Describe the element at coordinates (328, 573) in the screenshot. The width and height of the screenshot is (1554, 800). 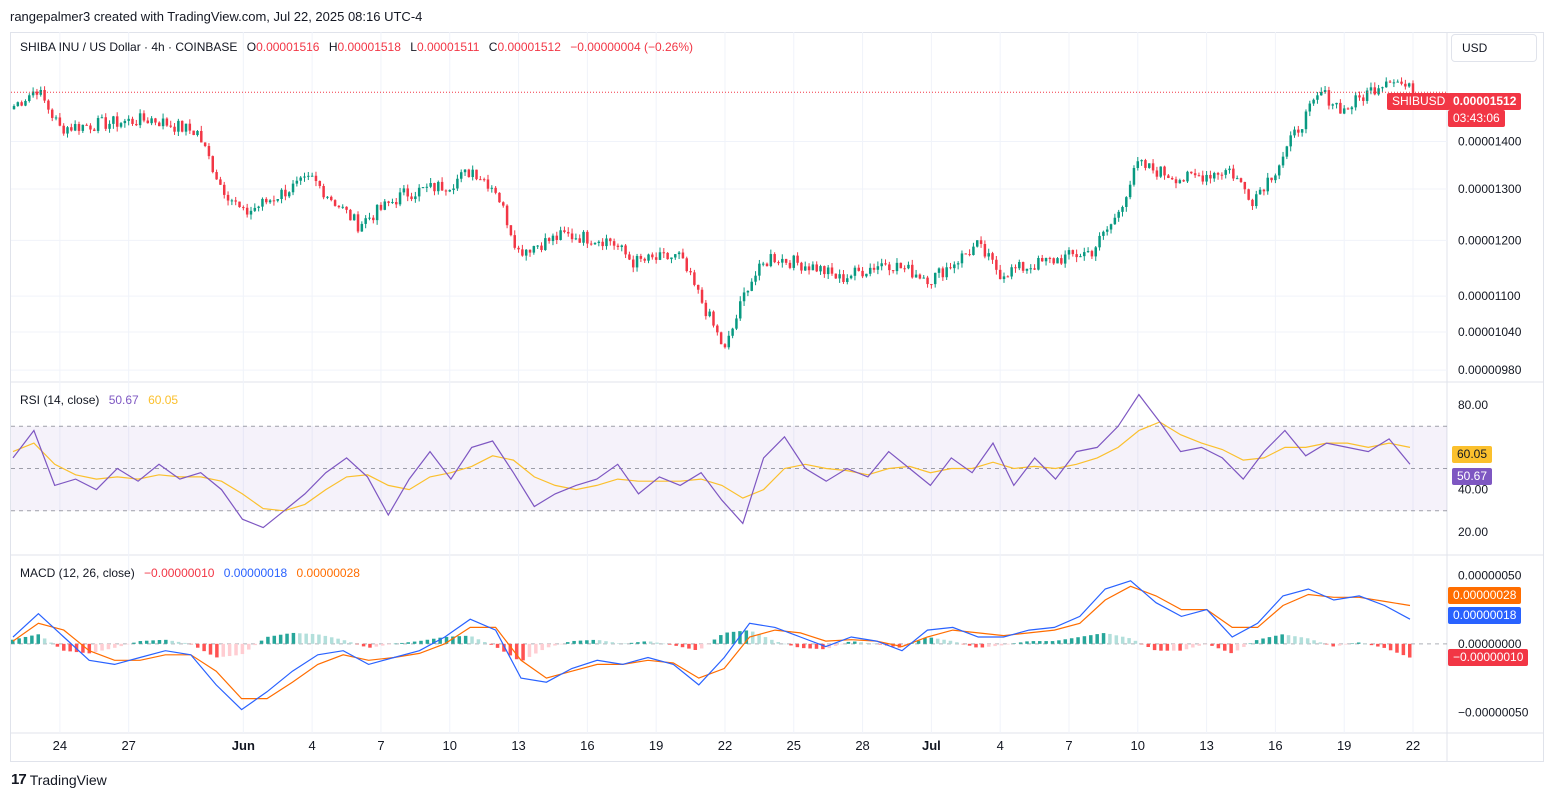
I see `macd-signal-value: 0.00000028` at that location.